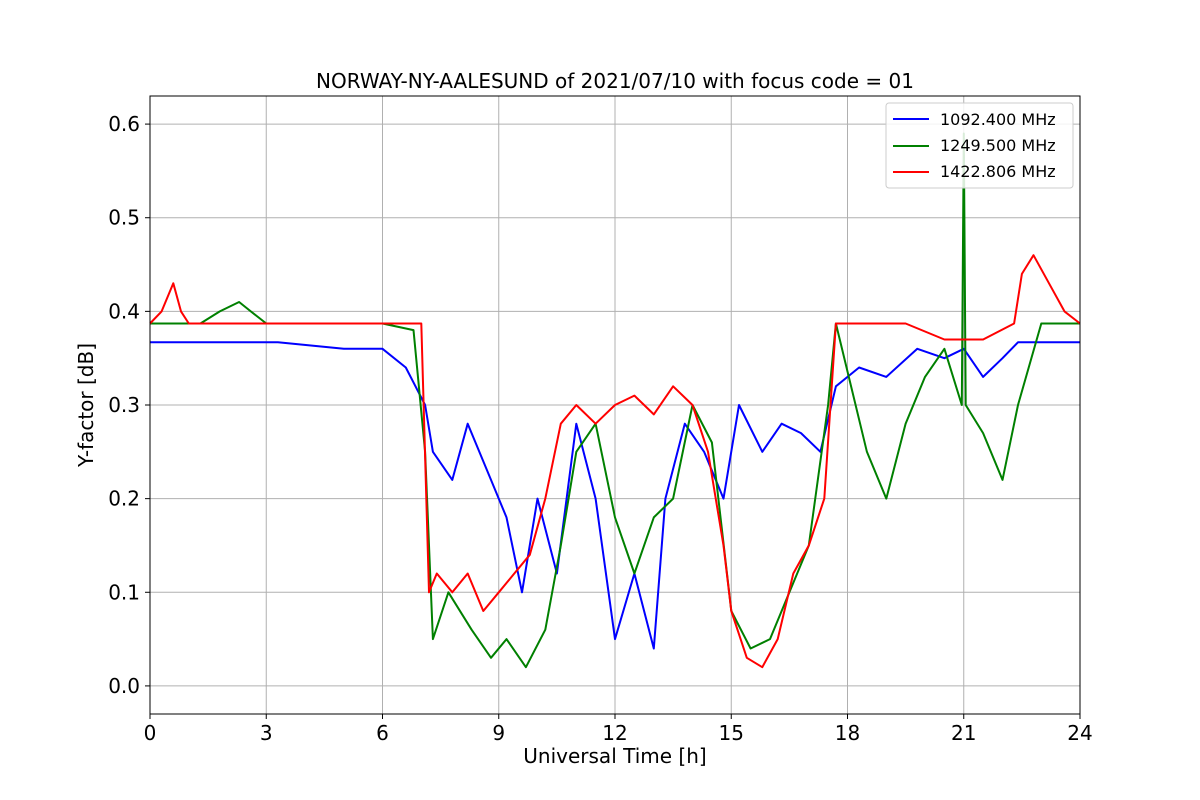 This screenshot has width=1200, height=800. I want to click on legend: 1092.400 MHz 1249.500 MHz 1422.806 MHz, so click(979, 145).